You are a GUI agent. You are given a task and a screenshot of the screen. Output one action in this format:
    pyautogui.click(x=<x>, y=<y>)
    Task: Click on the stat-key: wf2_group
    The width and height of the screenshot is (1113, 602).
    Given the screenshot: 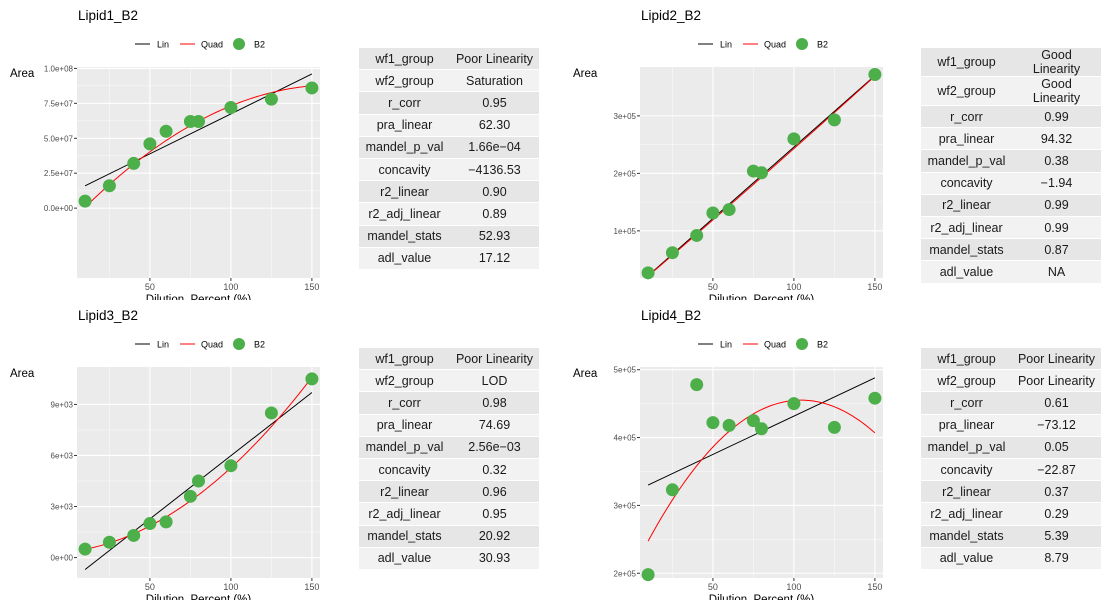 What is the action you would take?
    pyautogui.click(x=404, y=381)
    